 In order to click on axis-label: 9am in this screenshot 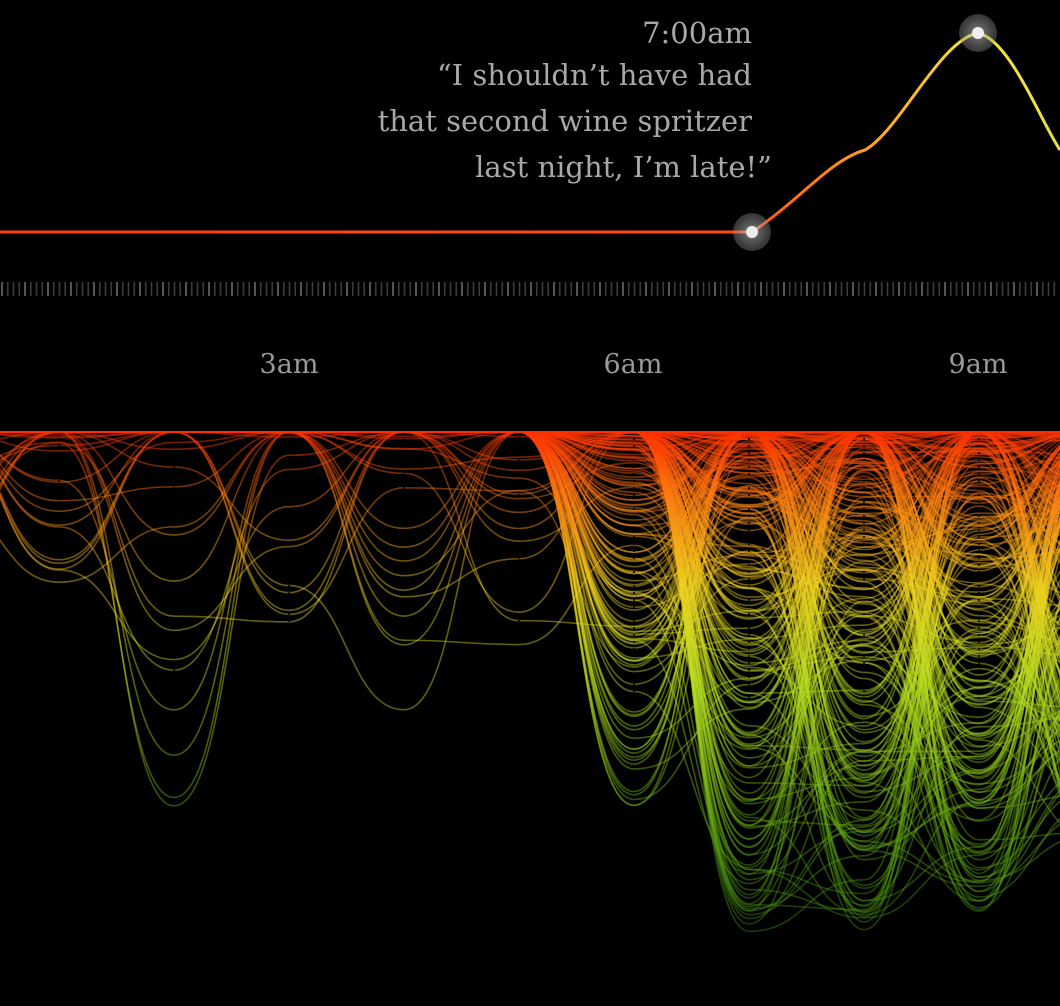, I will do `click(978, 364)`.